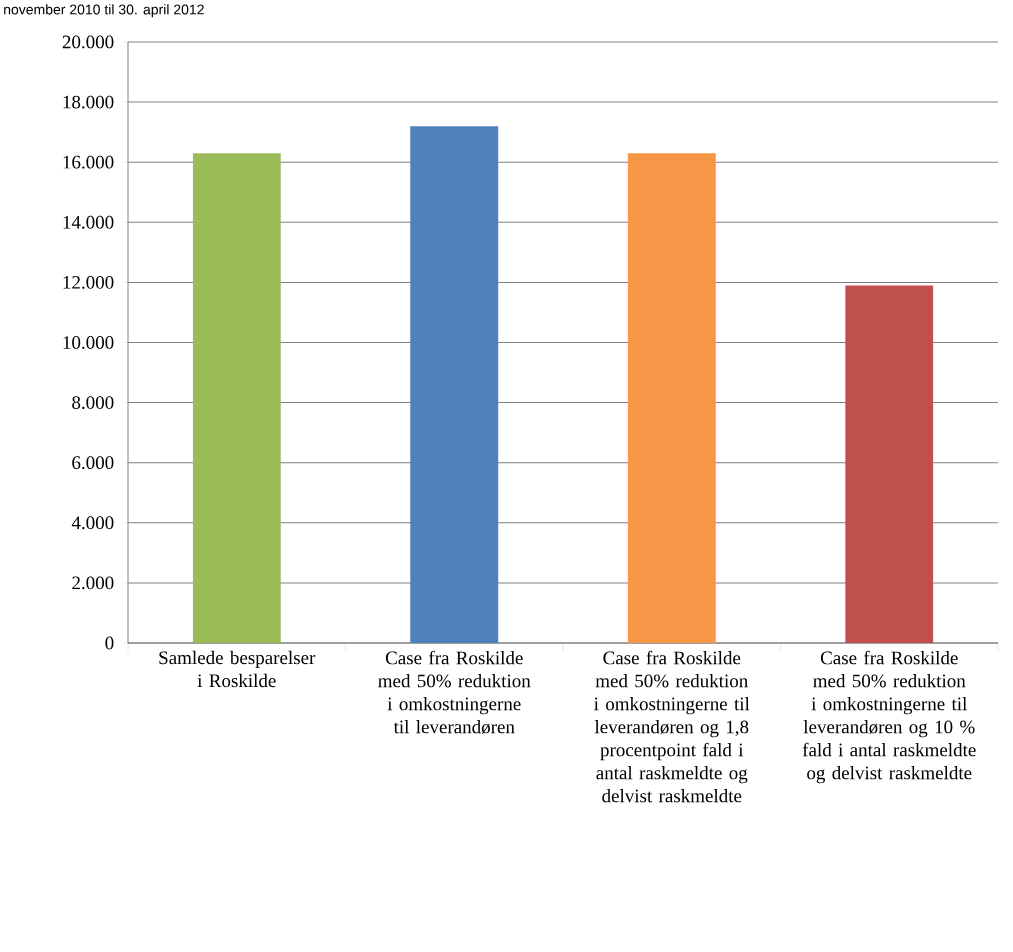 This screenshot has height=952, width=1013. Describe the element at coordinates (92, 523) in the screenshot. I see `y-tick-label: 4.000` at that location.